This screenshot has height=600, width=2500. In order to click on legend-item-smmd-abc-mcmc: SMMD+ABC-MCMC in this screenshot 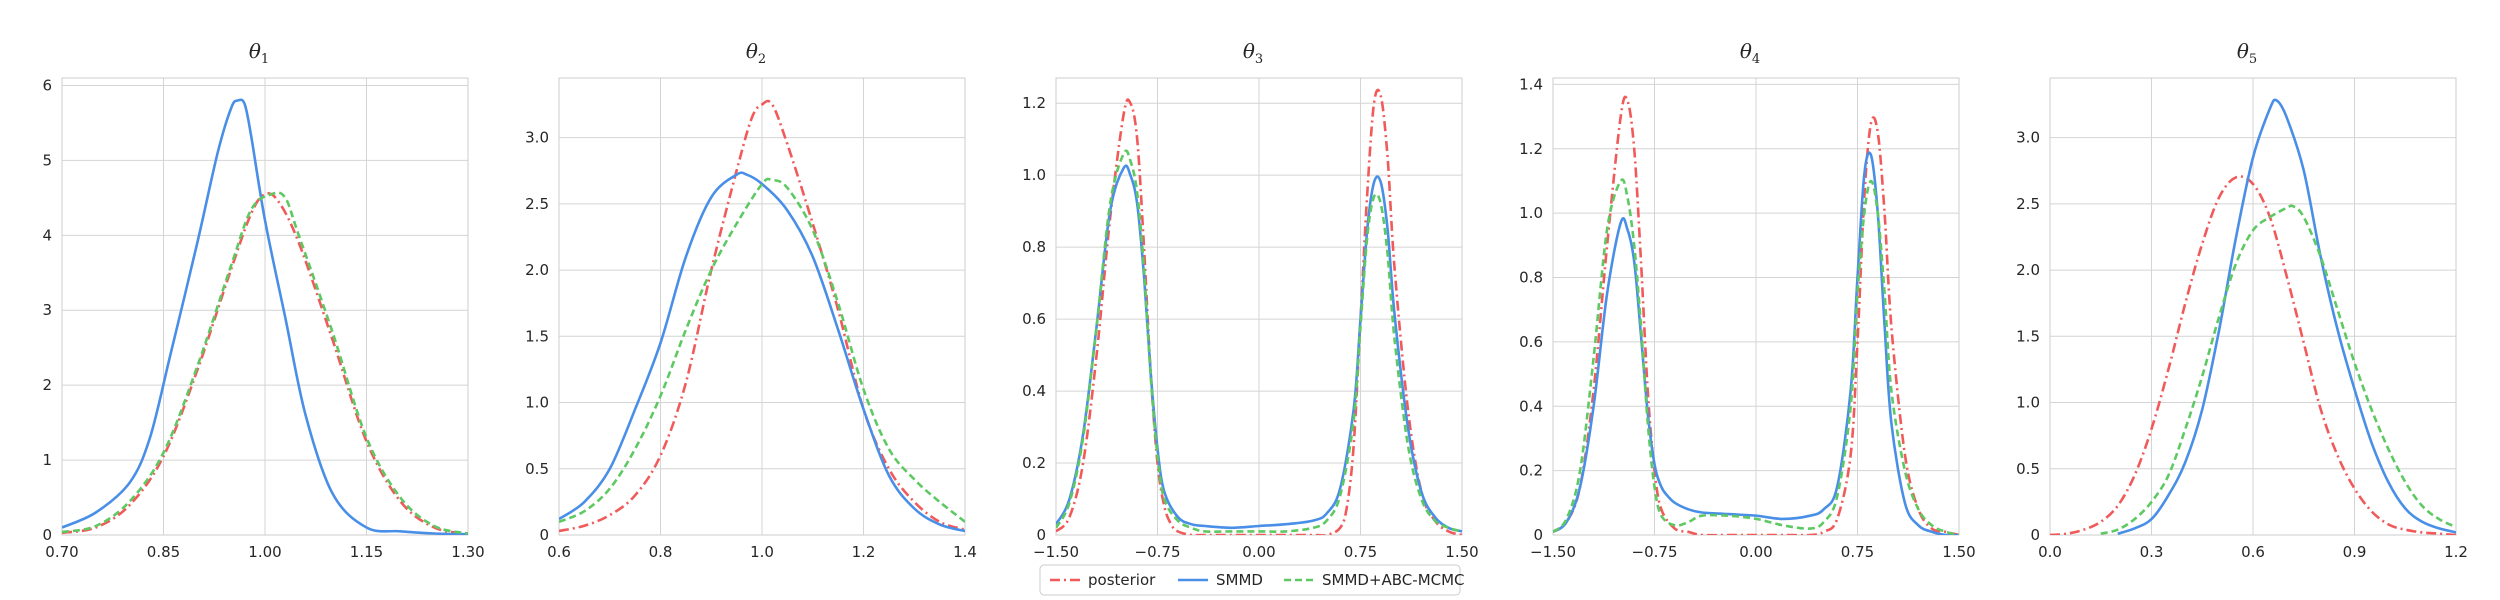, I will do `click(1374, 580)`.